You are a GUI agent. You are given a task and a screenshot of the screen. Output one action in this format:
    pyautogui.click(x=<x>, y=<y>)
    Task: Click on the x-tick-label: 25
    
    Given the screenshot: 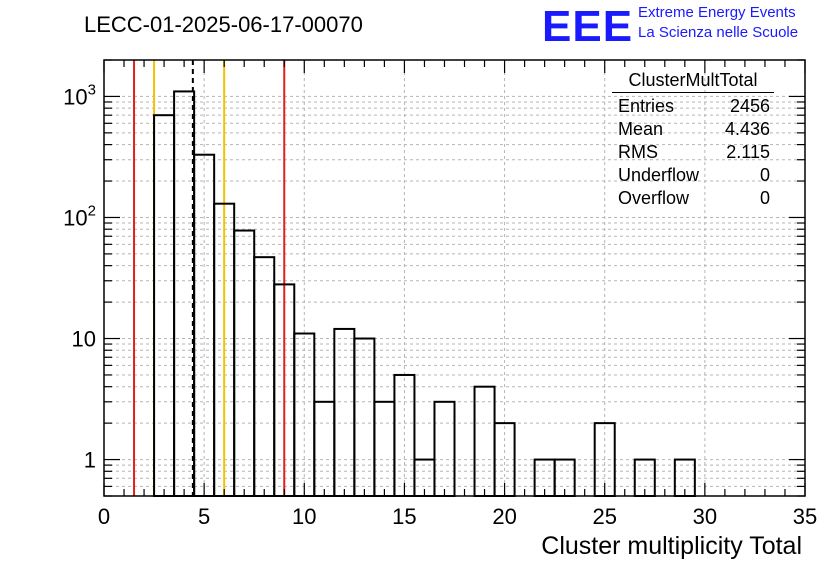 What is the action you would take?
    pyautogui.click(x=604, y=516)
    